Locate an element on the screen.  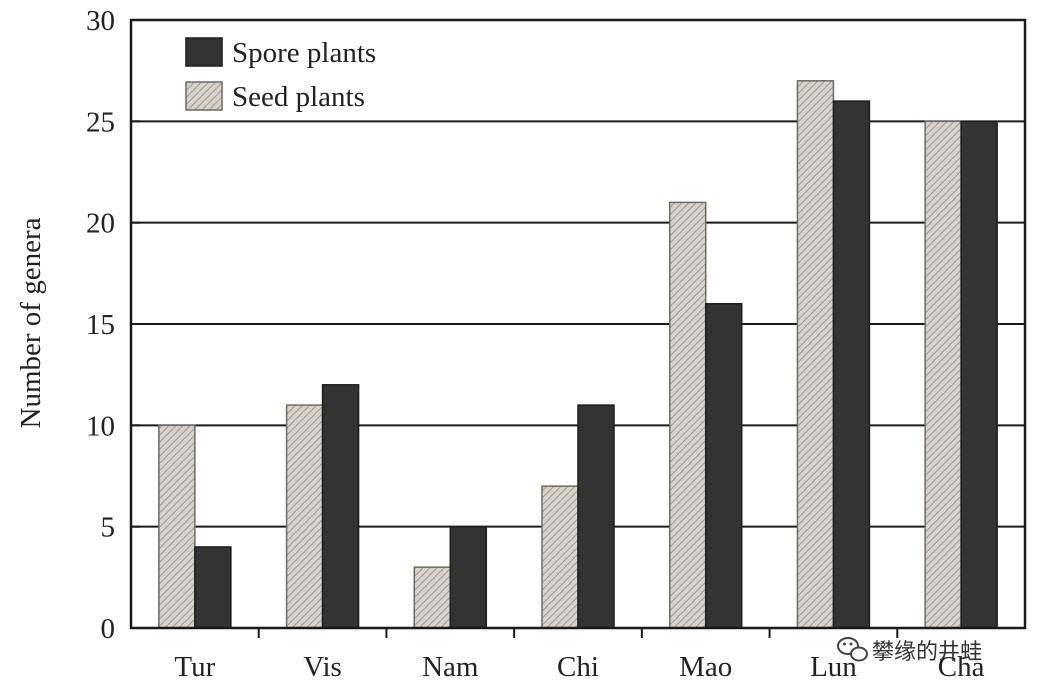
y-tick-label: 10 is located at coordinates (100, 426).